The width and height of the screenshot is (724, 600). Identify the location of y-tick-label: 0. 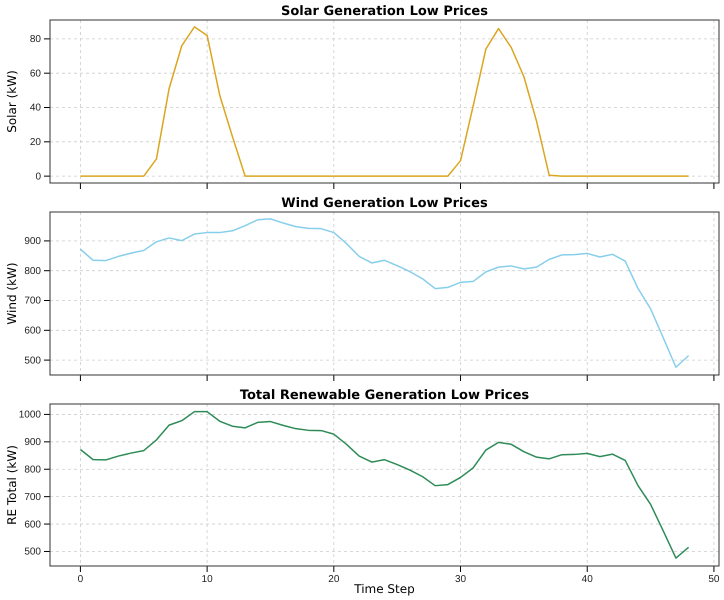
(38, 176).